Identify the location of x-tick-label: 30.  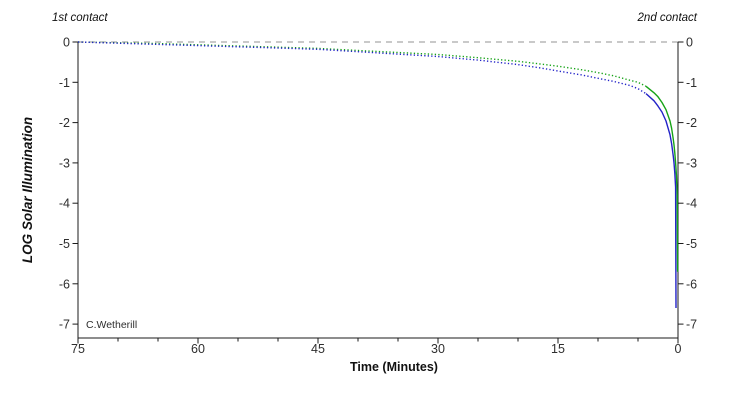
(438, 349).